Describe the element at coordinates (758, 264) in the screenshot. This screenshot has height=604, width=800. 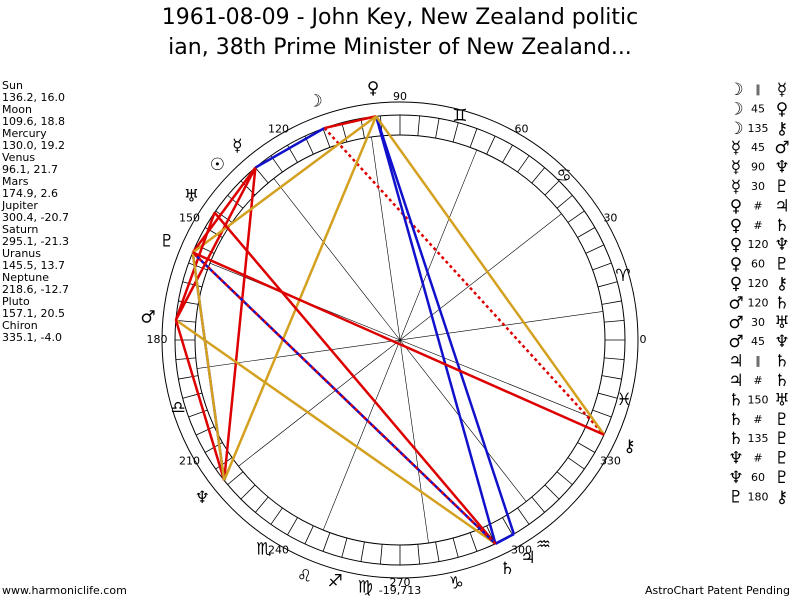
I see `aspect-type: 60` at that location.